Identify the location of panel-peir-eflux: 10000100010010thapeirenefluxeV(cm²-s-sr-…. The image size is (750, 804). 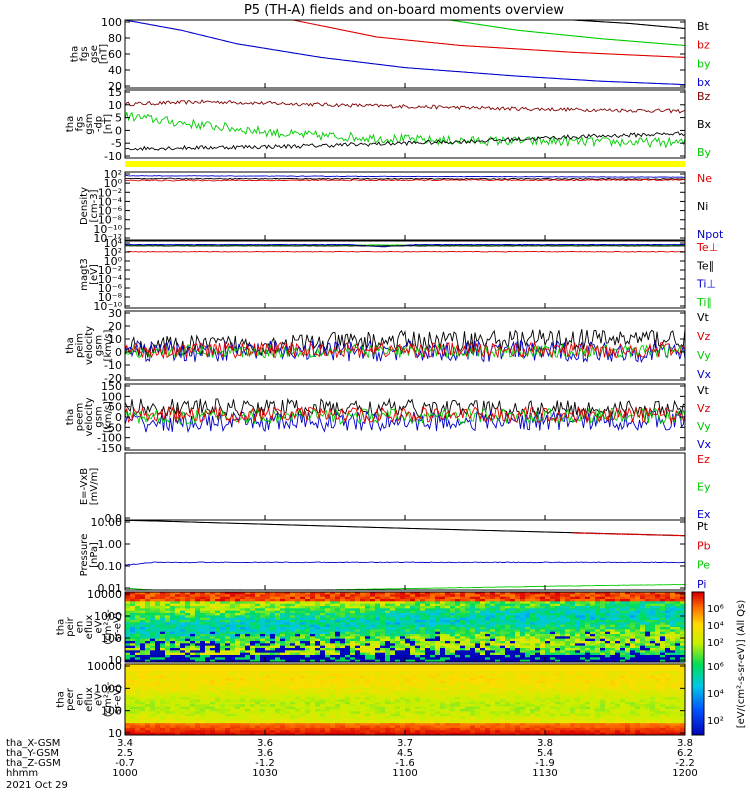
(371, 627).